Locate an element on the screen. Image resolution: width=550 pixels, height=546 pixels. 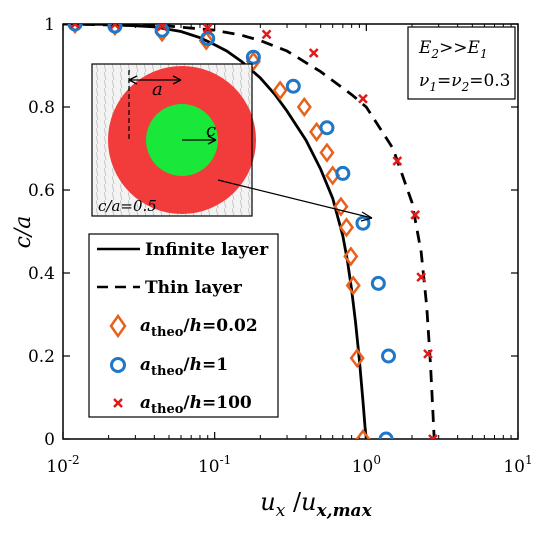
legend-item-cross: atheo/h=100 is located at coordinates (182, 405).